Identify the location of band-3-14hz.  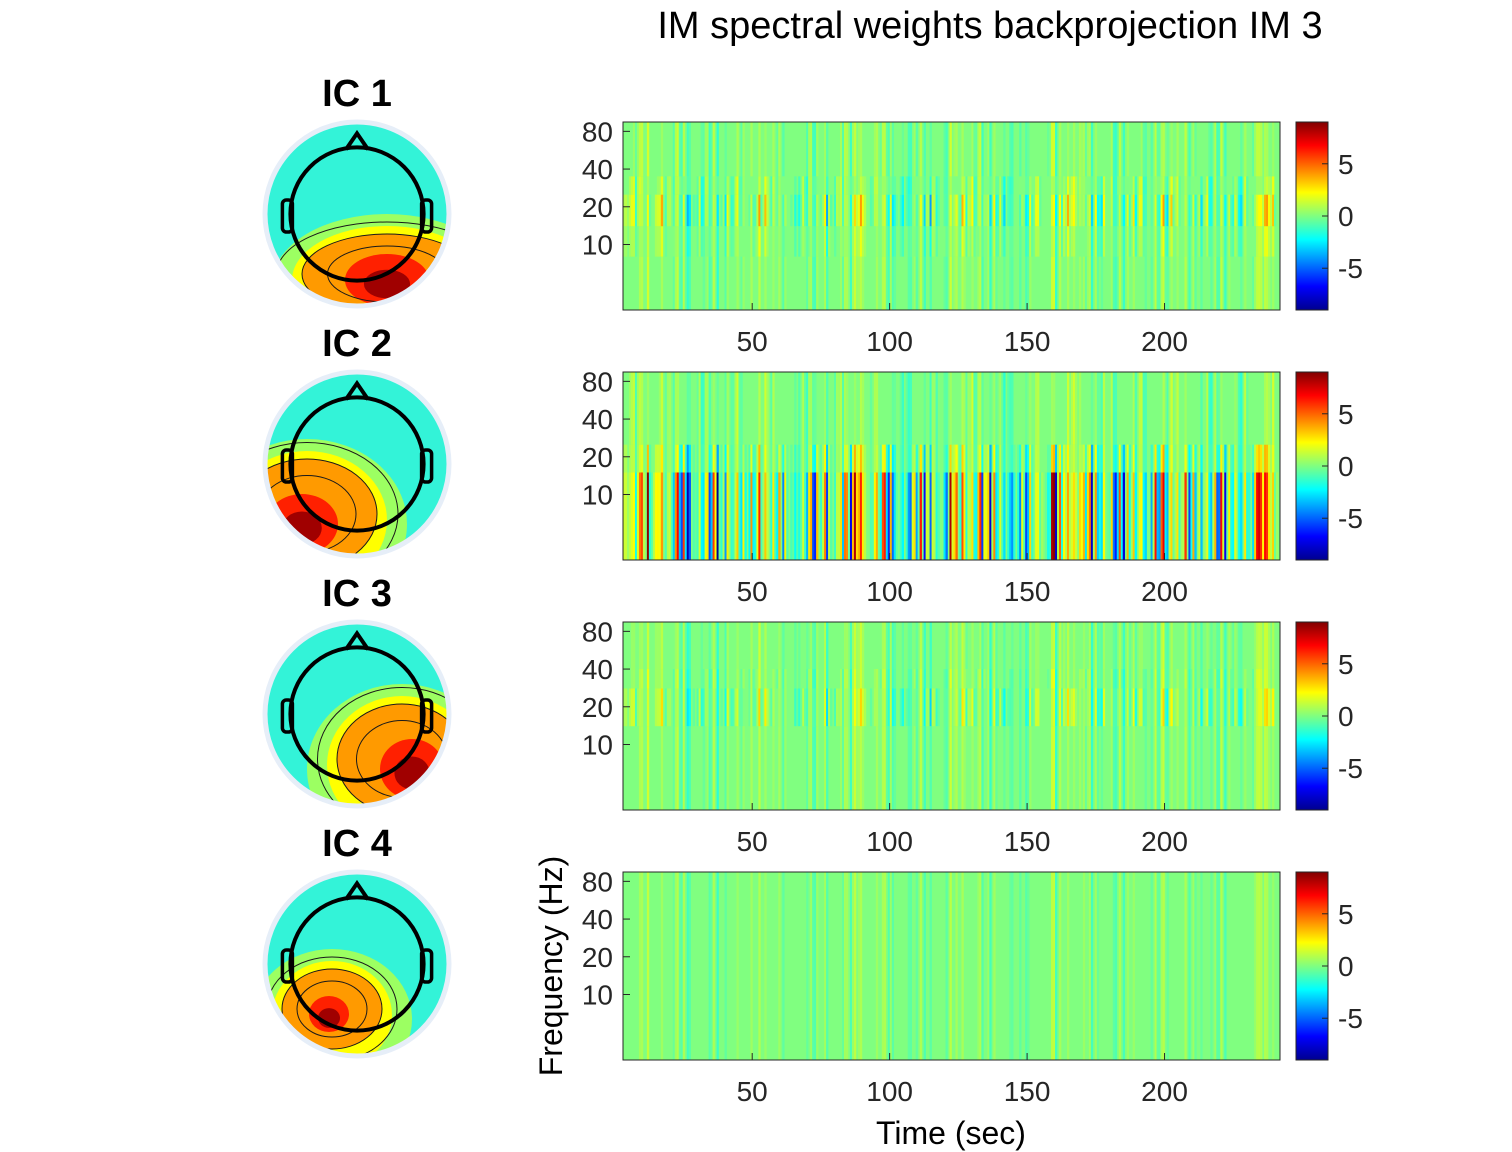
(956, 768).